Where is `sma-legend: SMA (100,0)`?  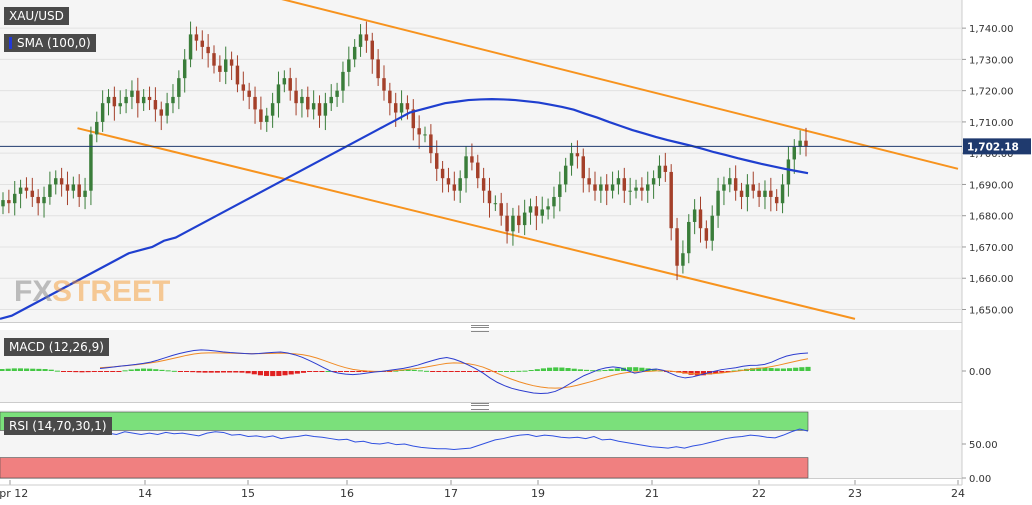 sma-legend: SMA (100,0) is located at coordinates (50, 43).